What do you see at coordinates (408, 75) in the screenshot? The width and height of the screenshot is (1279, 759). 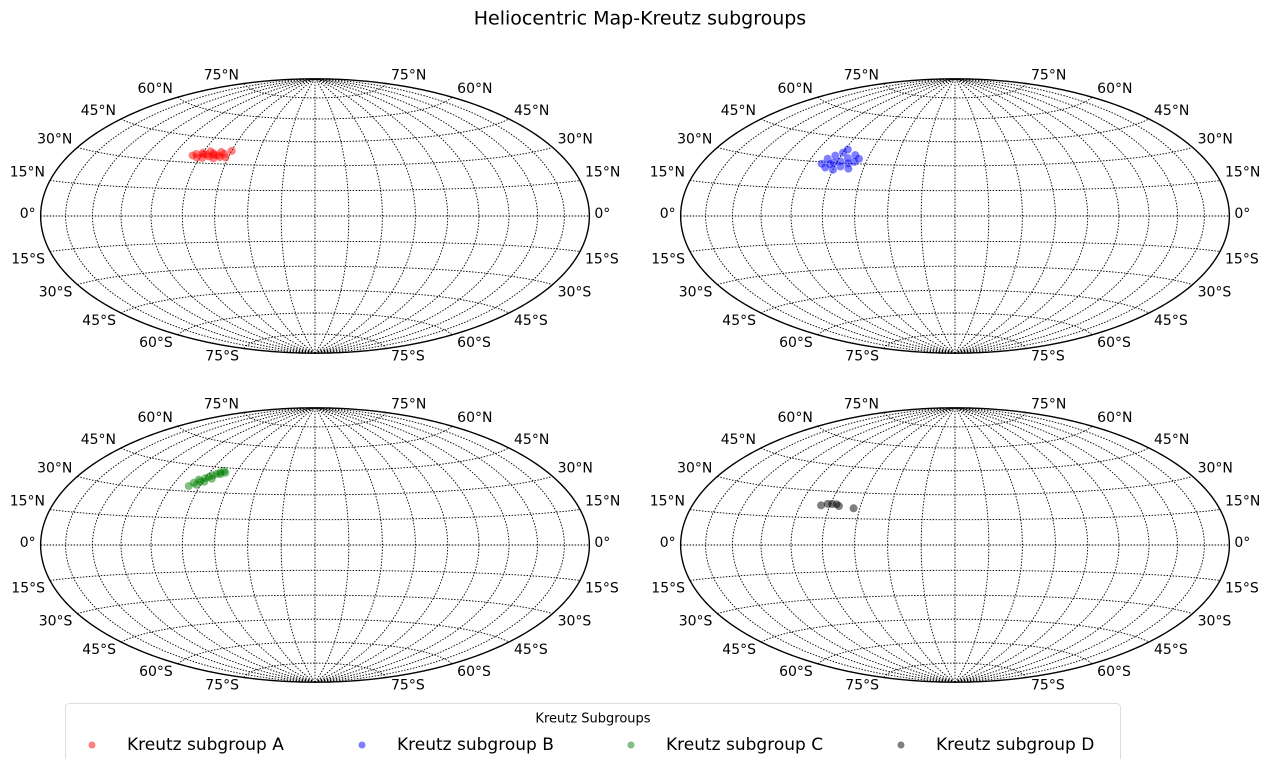 I see `lat-label: 75°N` at bounding box center [408, 75].